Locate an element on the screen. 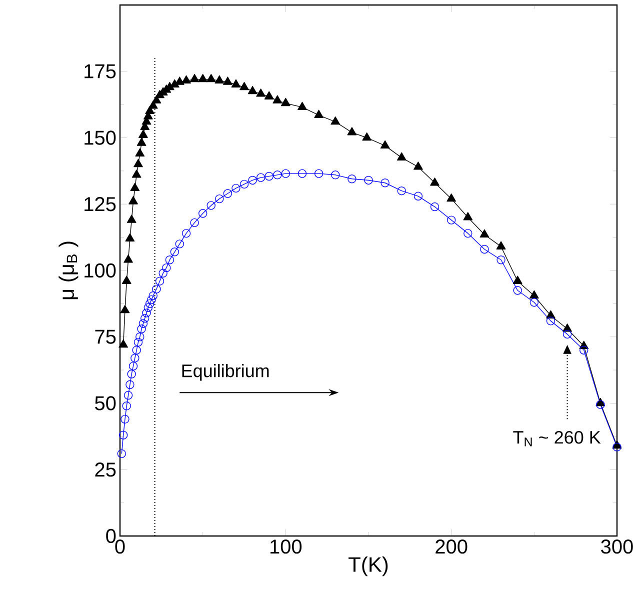 The height and width of the screenshot is (616, 633). y-tick-label: 150 is located at coordinates (100, 137).